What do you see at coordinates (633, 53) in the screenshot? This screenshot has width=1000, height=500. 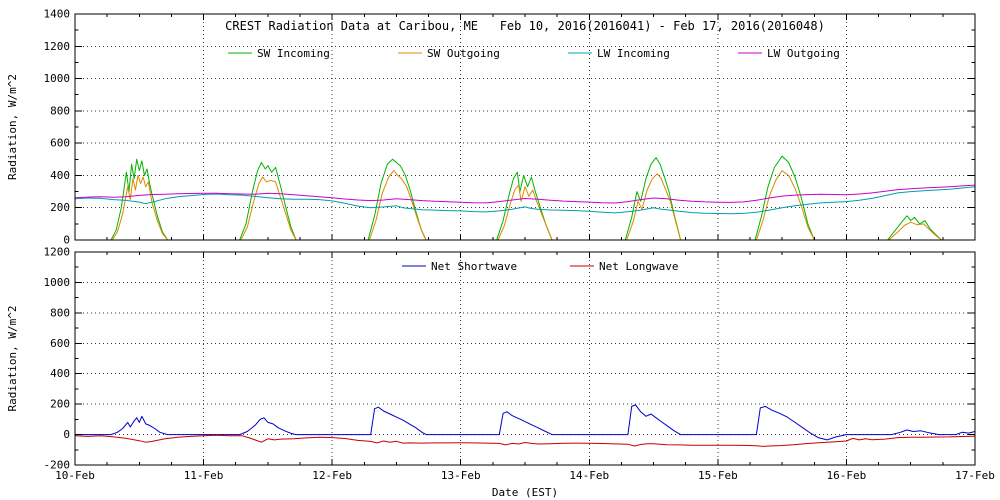 I see `legend-label-lw-incoming: LW Incoming` at bounding box center [633, 53].